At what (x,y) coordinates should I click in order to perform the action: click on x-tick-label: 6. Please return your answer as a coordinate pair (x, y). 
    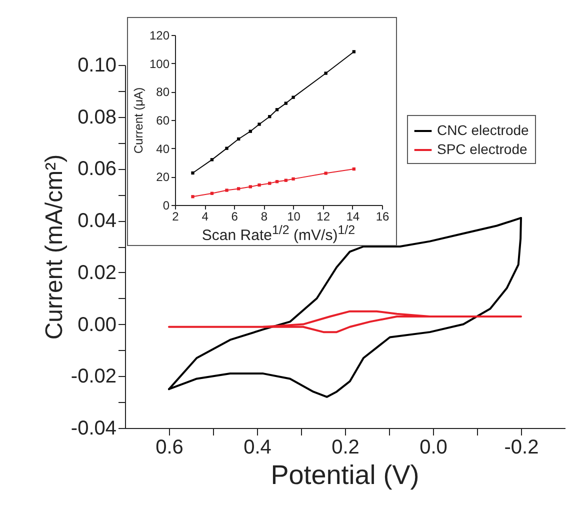
    Looking at the image, I should click on (234, 217).